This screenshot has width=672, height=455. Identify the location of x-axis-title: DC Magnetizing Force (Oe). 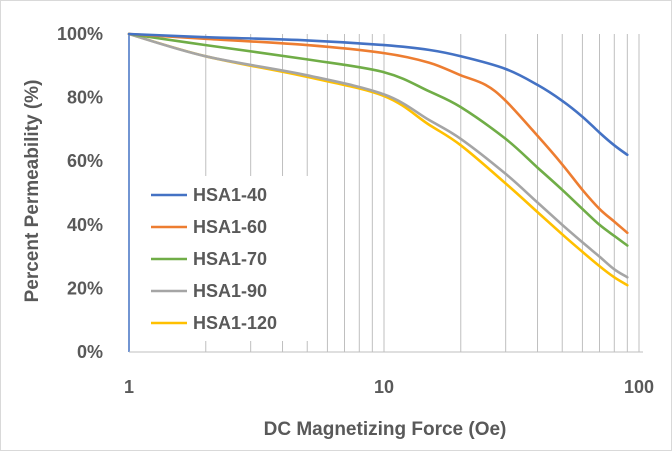
(385, 429).